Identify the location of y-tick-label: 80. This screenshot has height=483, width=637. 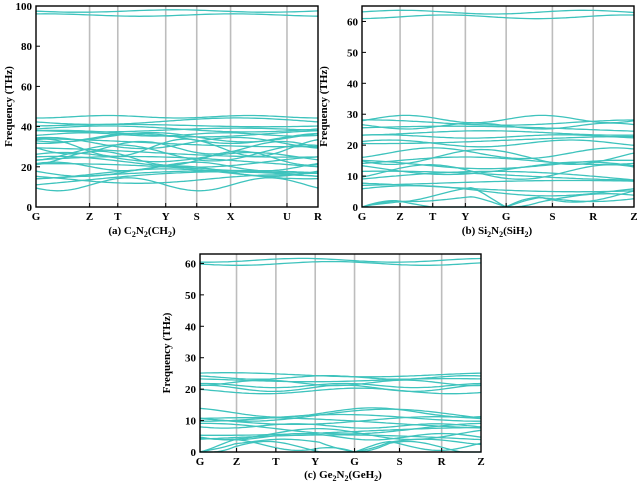
(27, 47).